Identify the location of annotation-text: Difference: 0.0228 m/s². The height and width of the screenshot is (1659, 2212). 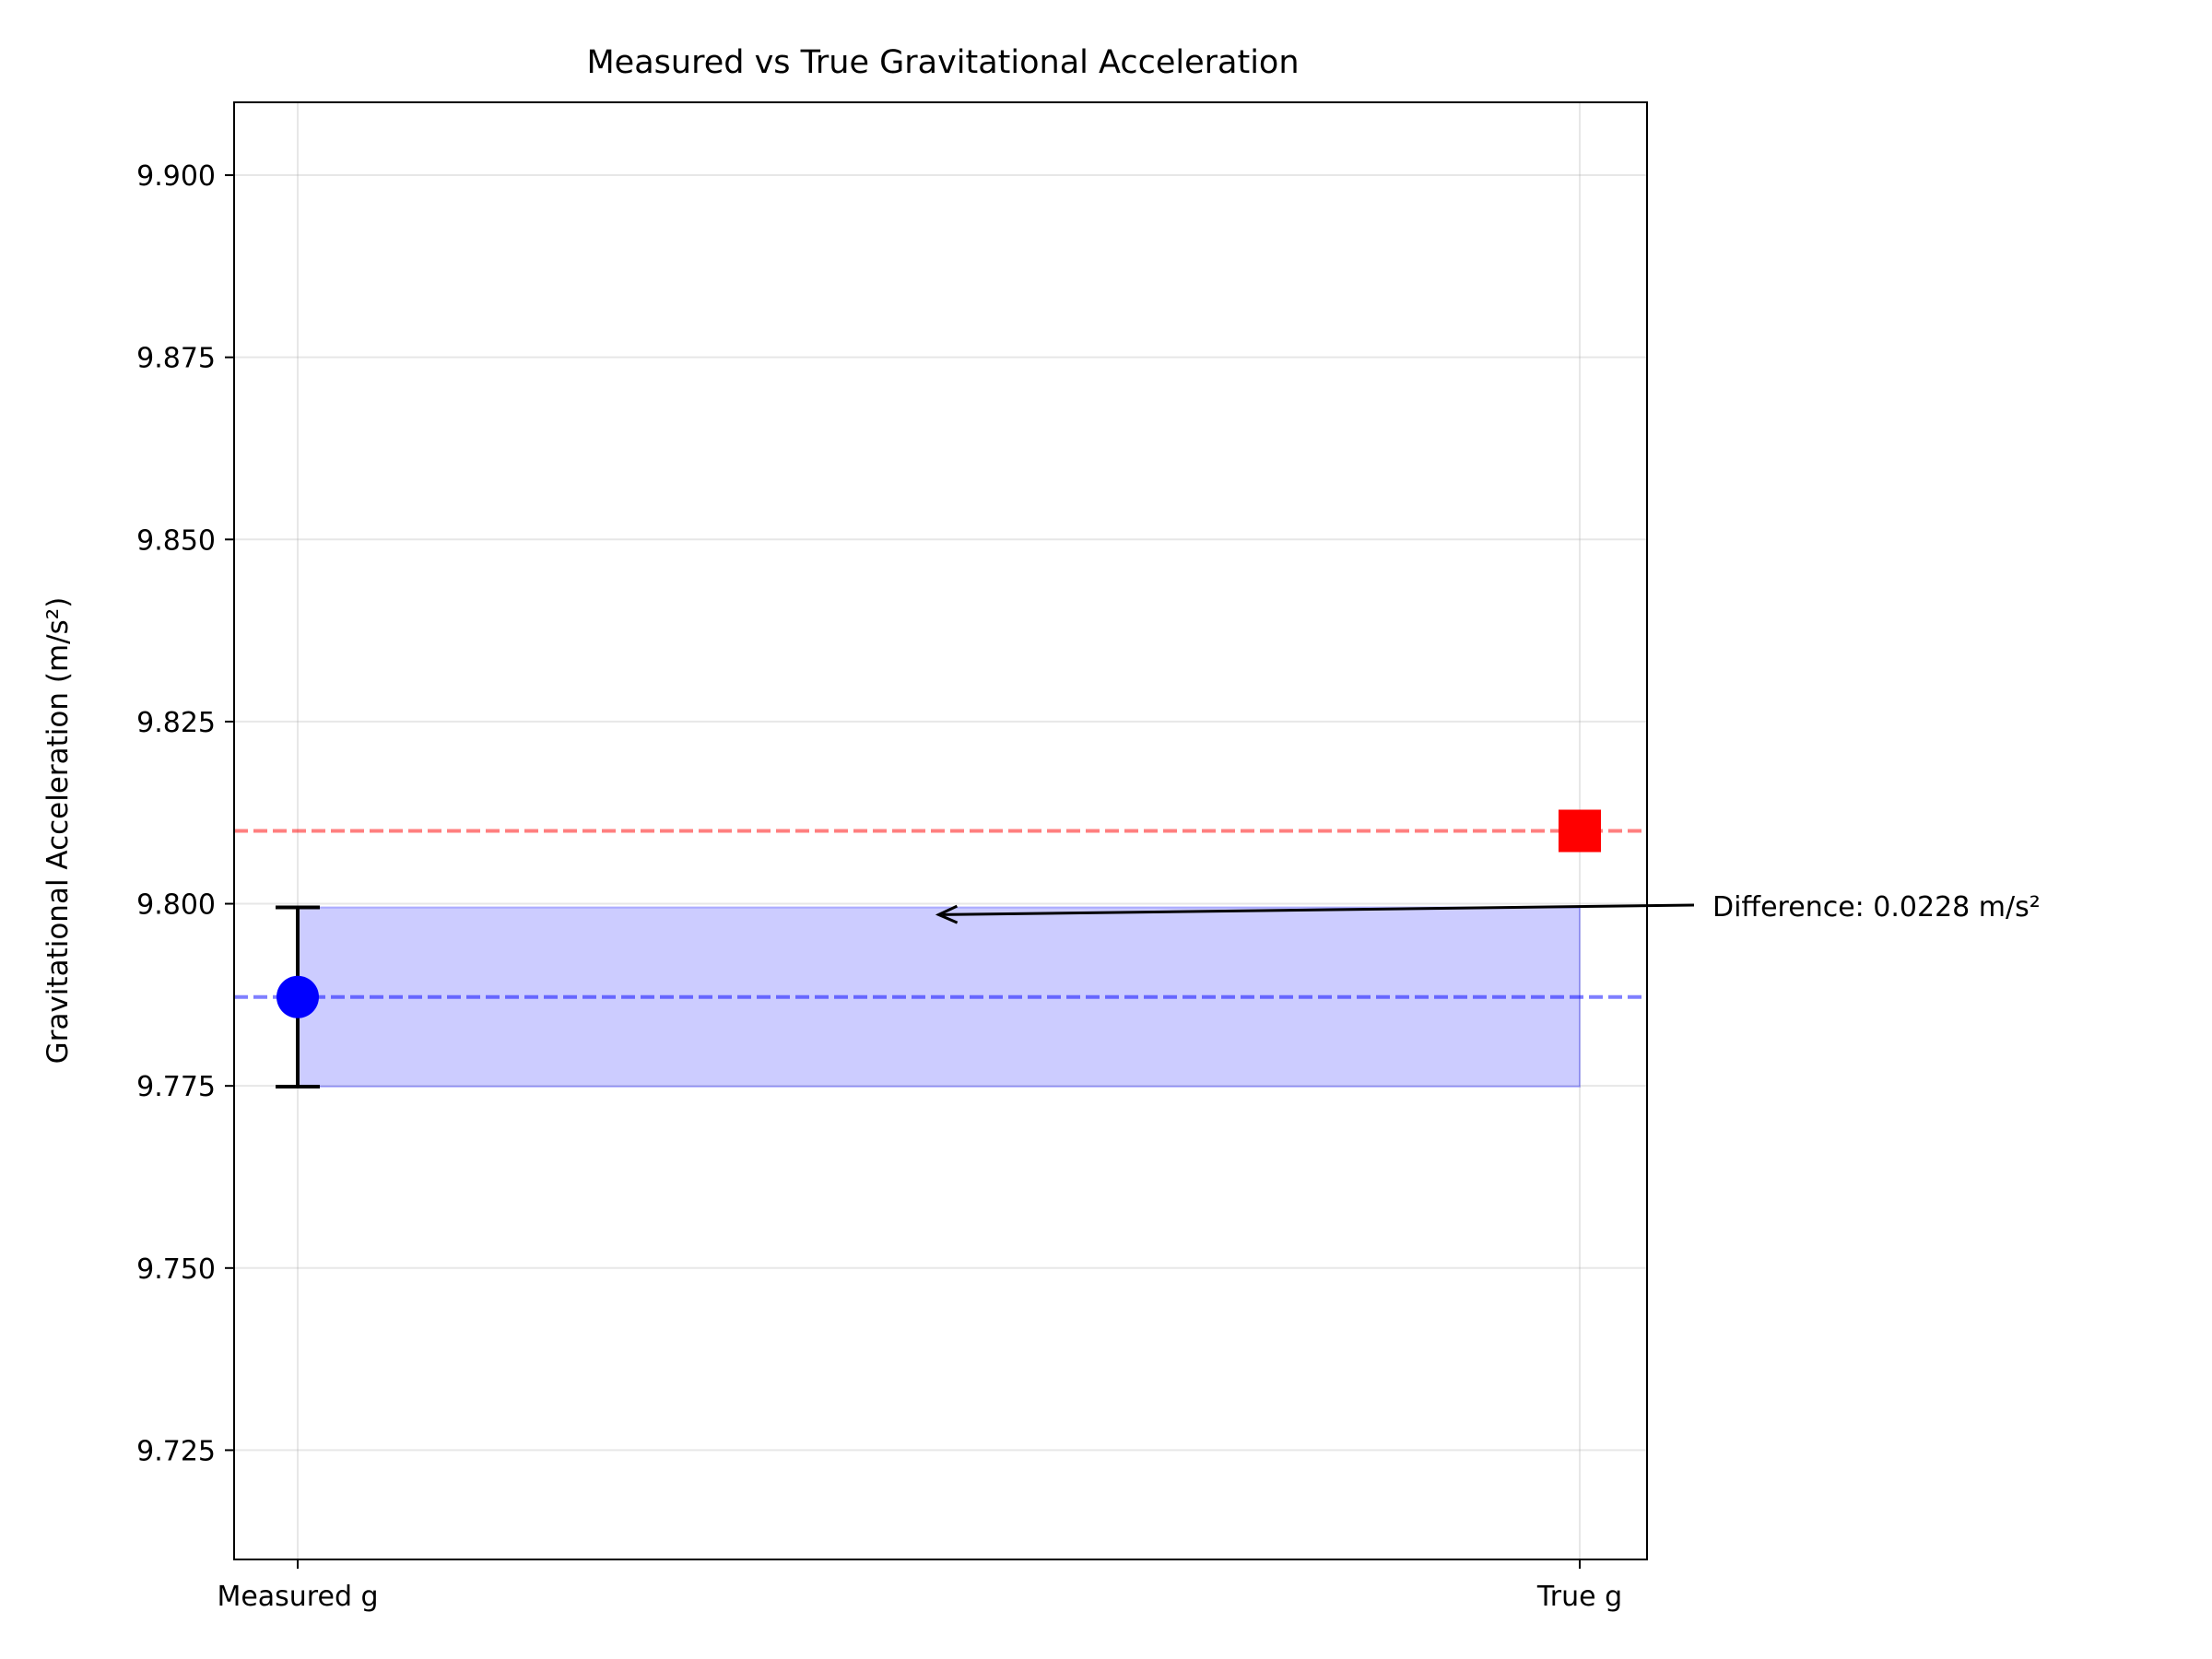
(1876, 907).